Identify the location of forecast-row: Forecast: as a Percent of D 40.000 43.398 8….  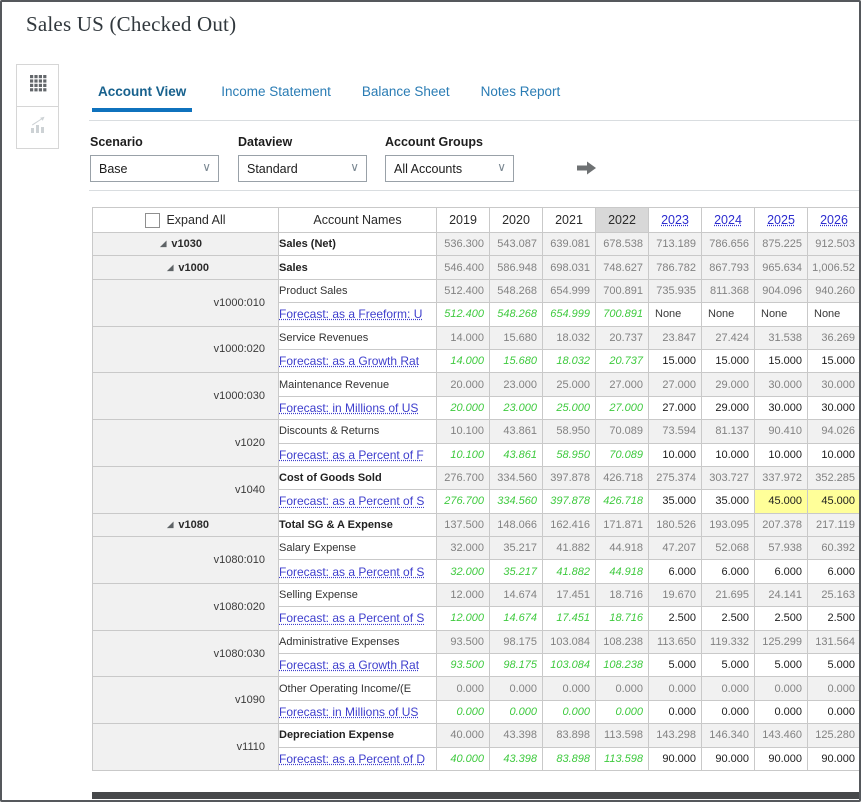
(476, 758).